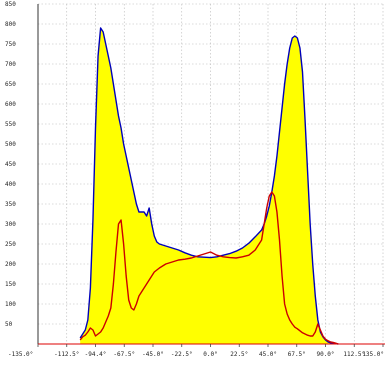 Image resolution: width=387 pixels, height=365 pixels. What do you see at coordinates (10, 104) in the screenshot?
I see `y-tick-label: 600` at bounding box center [10, 104].